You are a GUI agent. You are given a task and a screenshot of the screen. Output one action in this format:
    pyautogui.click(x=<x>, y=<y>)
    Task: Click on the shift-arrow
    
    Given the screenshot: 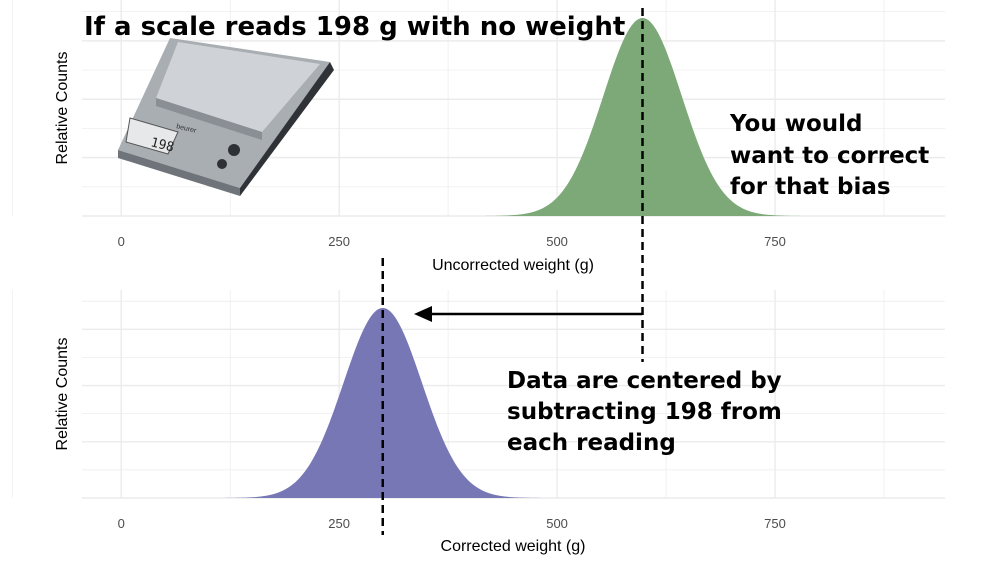 What is the action you would take?
    pyautogui.click(x=528, y=314)
    